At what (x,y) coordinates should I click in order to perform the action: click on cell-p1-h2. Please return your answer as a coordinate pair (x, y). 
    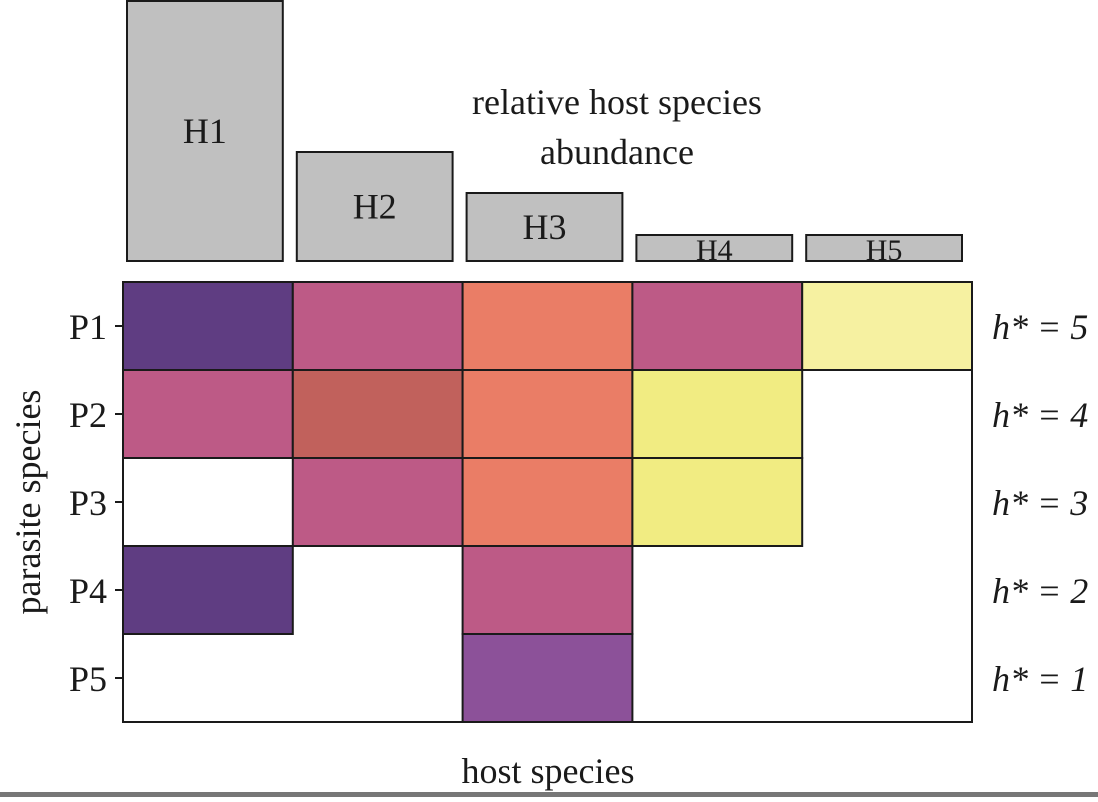
    Looking at the image, I should click on (377, 326).